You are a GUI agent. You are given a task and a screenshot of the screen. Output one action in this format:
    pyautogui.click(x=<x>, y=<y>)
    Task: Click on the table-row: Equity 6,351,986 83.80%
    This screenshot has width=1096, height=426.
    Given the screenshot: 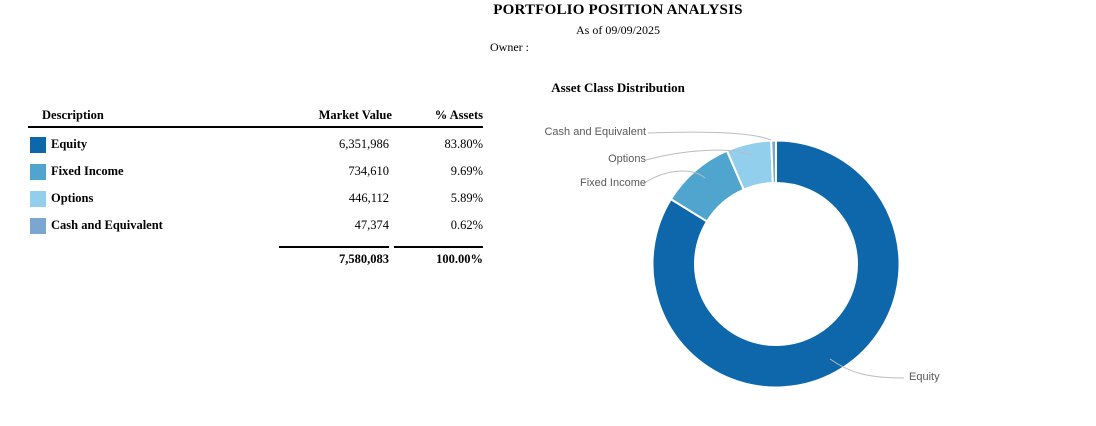 What is the action you would take?
    pyautogui.click(x=255, y=144)
    